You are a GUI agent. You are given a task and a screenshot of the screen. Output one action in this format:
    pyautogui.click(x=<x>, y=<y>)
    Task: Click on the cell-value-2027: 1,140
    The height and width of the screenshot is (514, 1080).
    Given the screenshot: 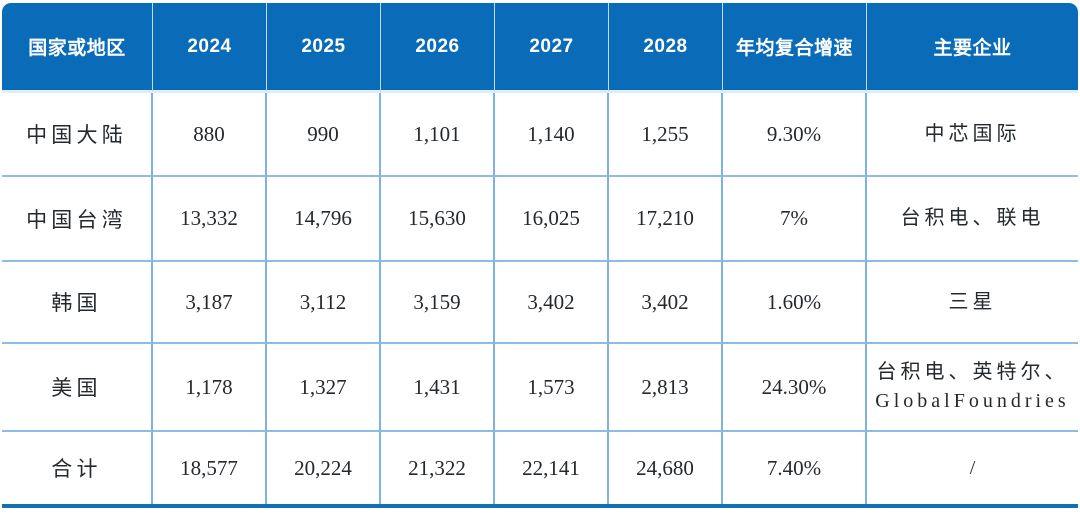 What is the action you would take?
    pyautogui.click(x=552, y=135)
    